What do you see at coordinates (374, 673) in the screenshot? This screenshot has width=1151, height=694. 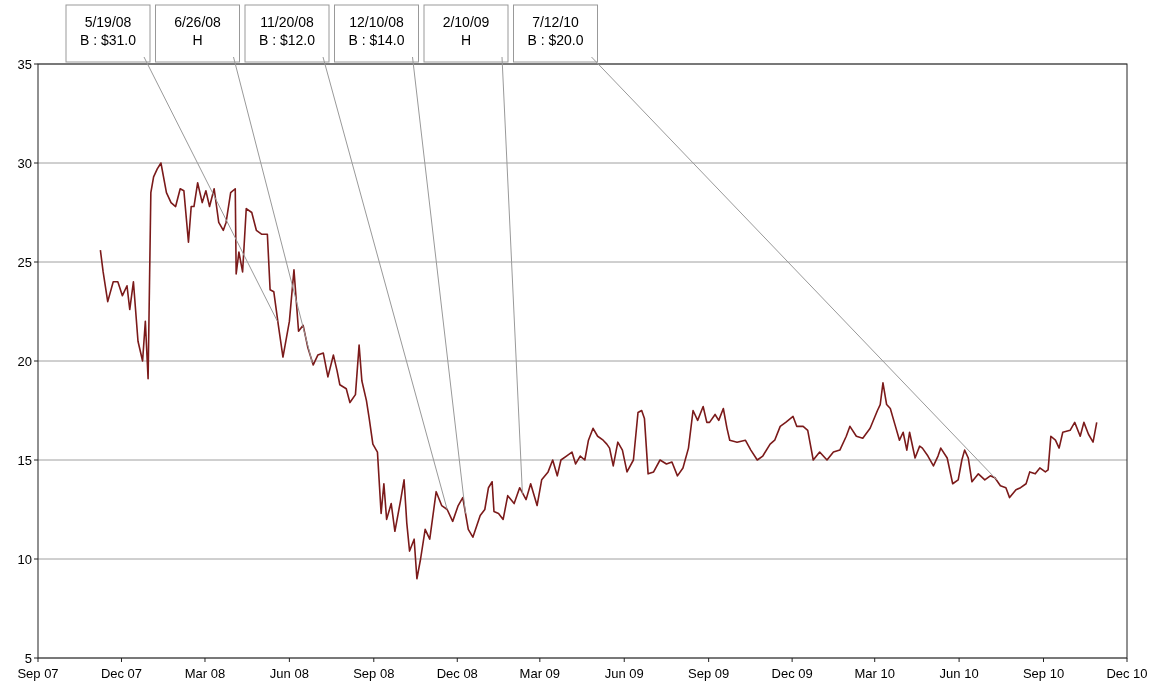 I see `x-tick-label: Sep 08` at bounding box center [374, 673].